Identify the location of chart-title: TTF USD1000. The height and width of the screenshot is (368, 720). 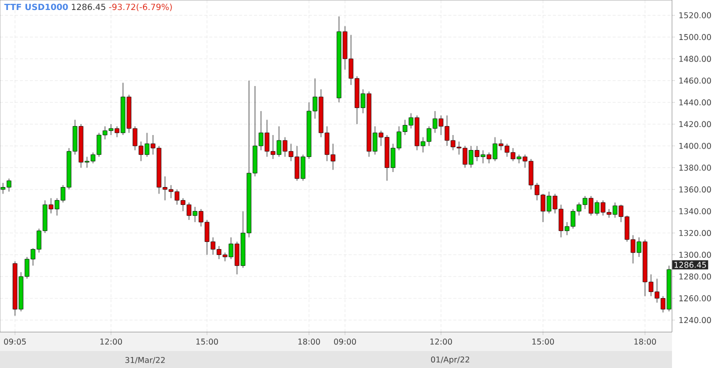
(36, 7).